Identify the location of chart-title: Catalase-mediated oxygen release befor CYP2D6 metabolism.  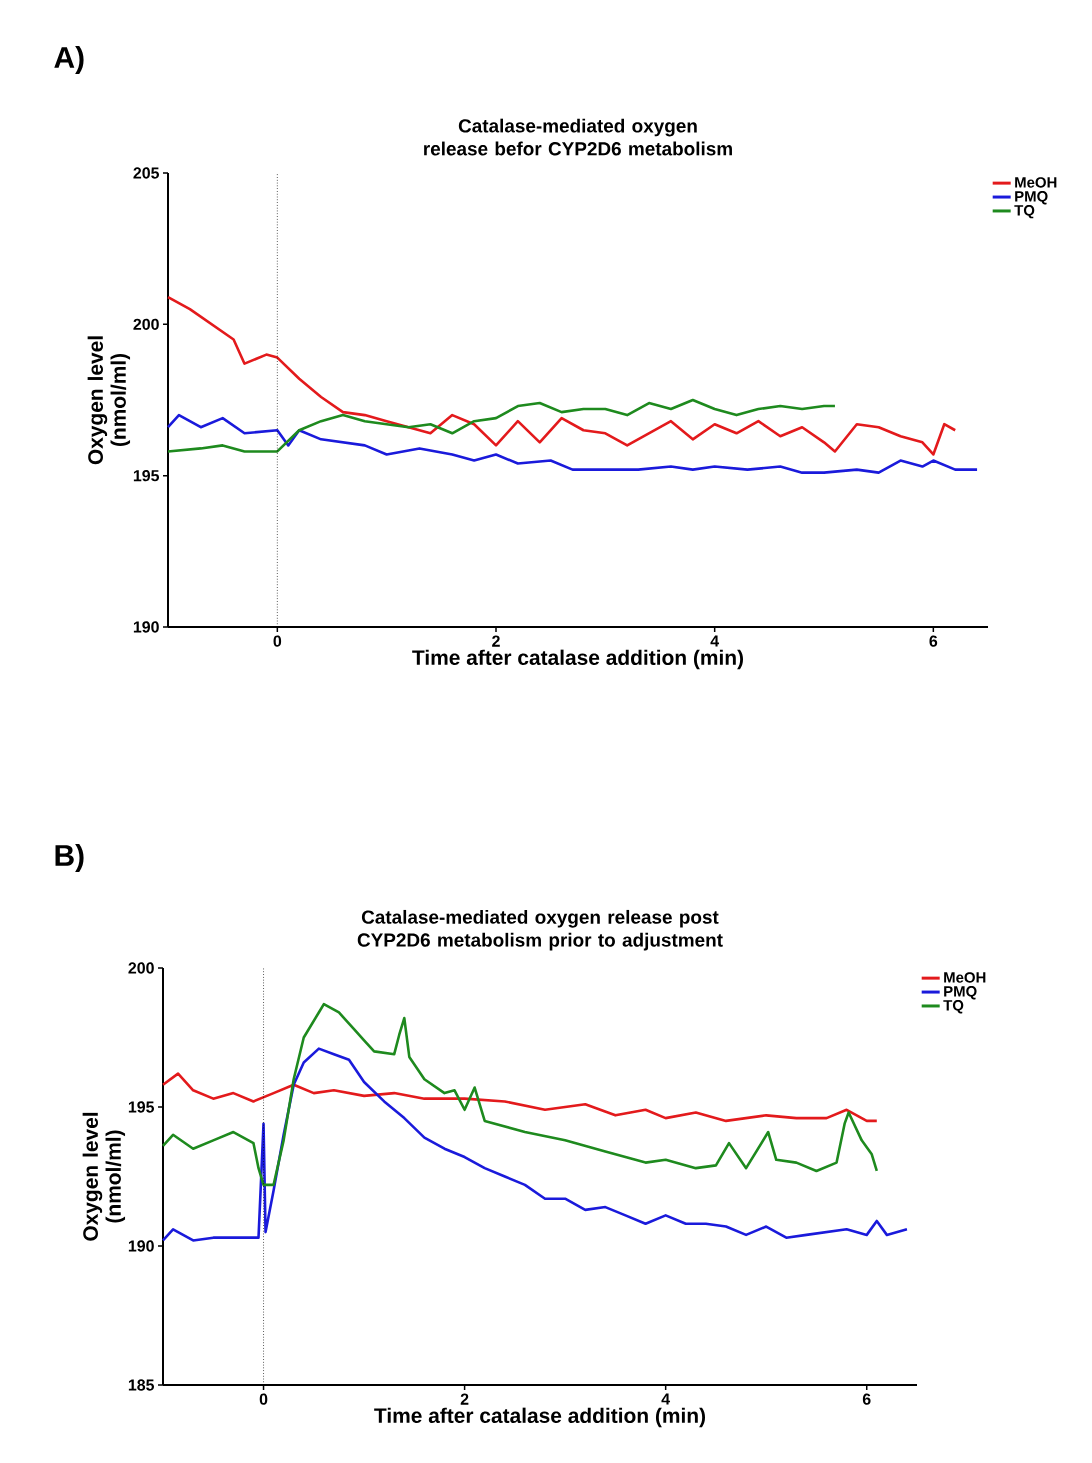
(578, 137).